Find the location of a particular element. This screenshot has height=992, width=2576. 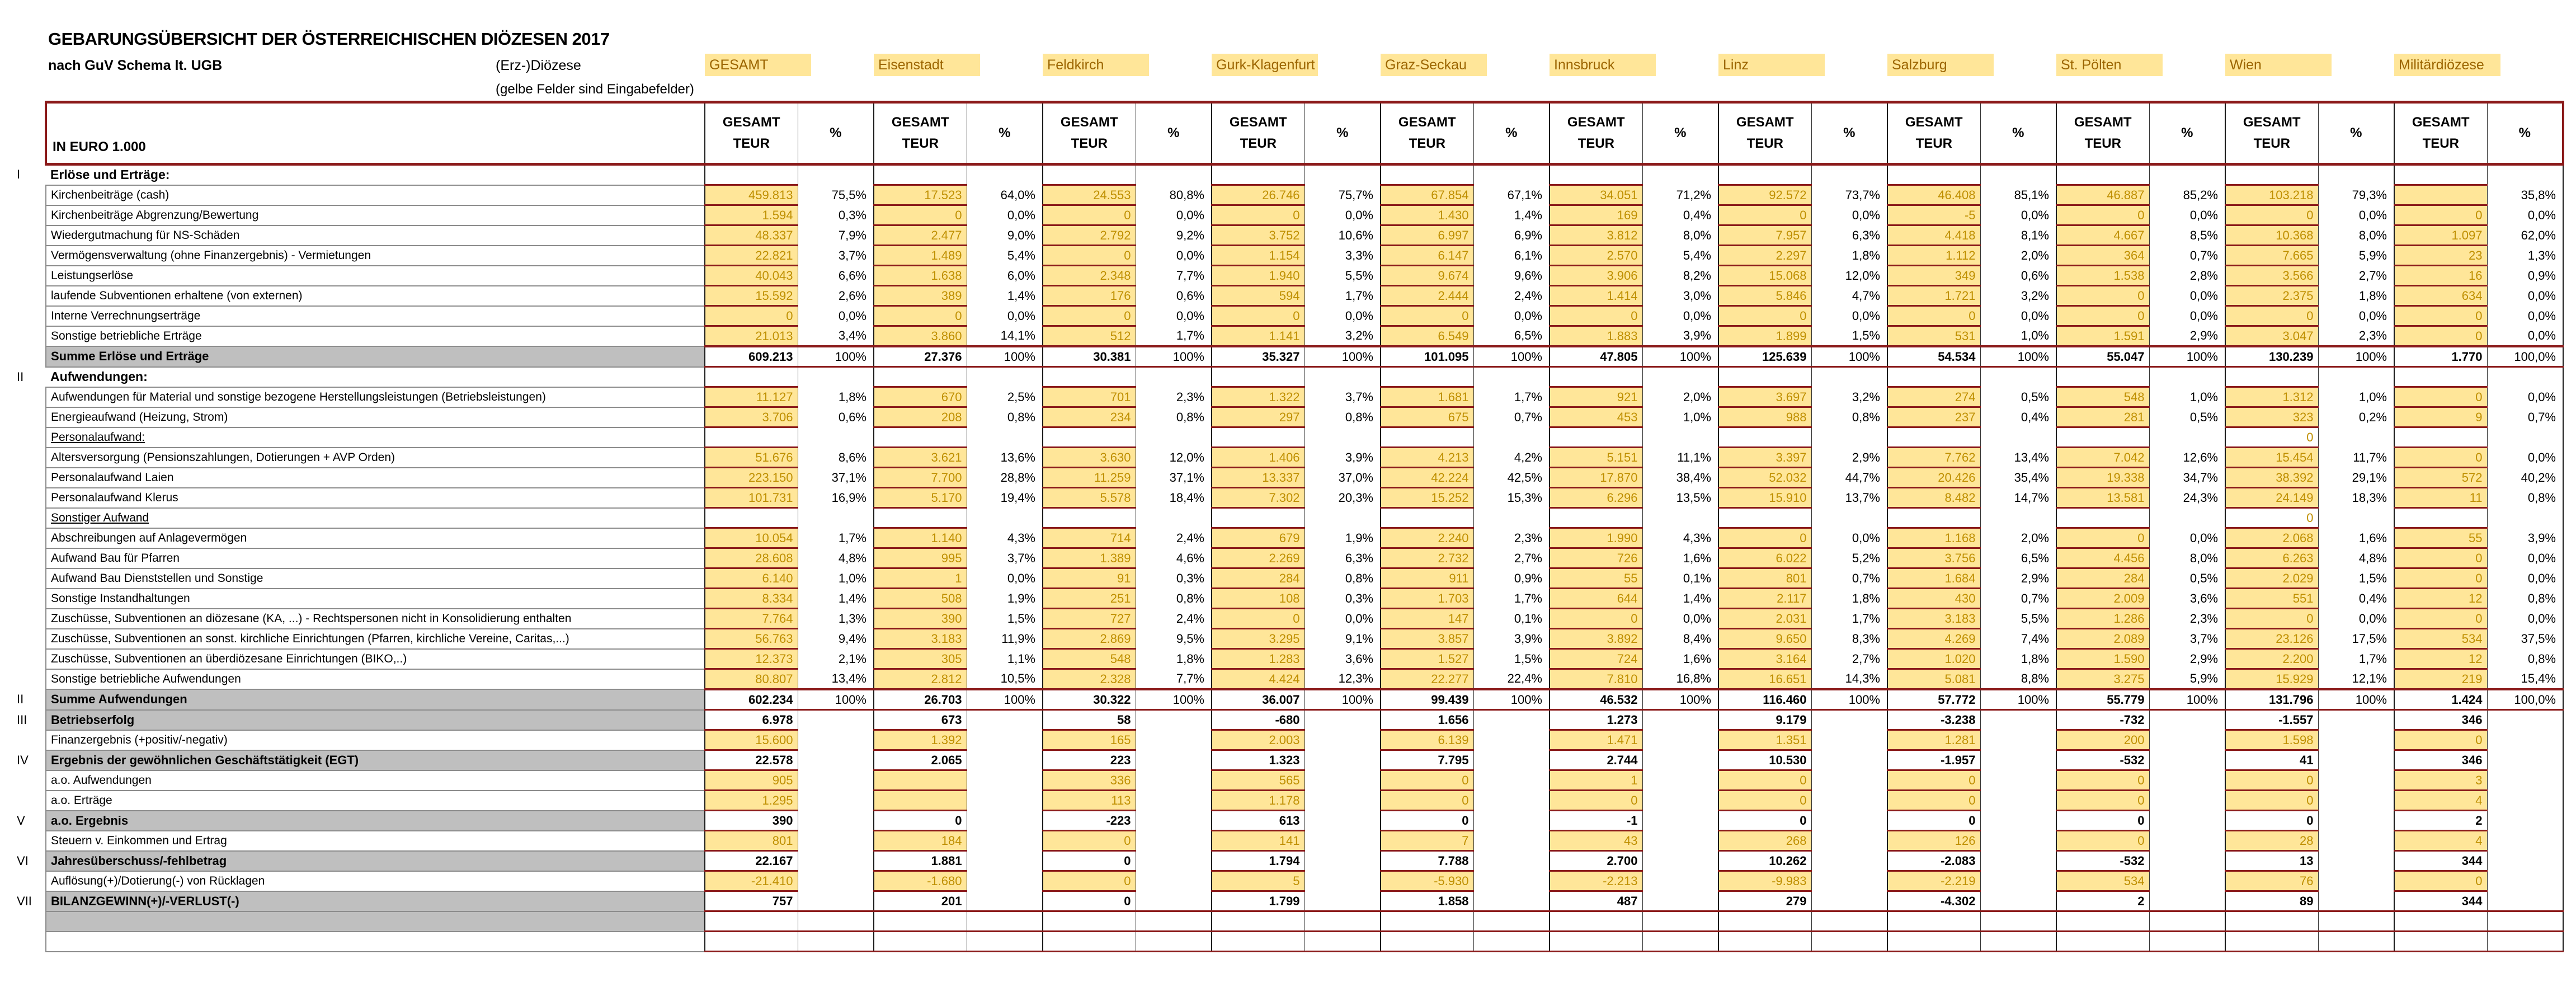

value-cell: 3.857 is located at coordinates (1427, 639).